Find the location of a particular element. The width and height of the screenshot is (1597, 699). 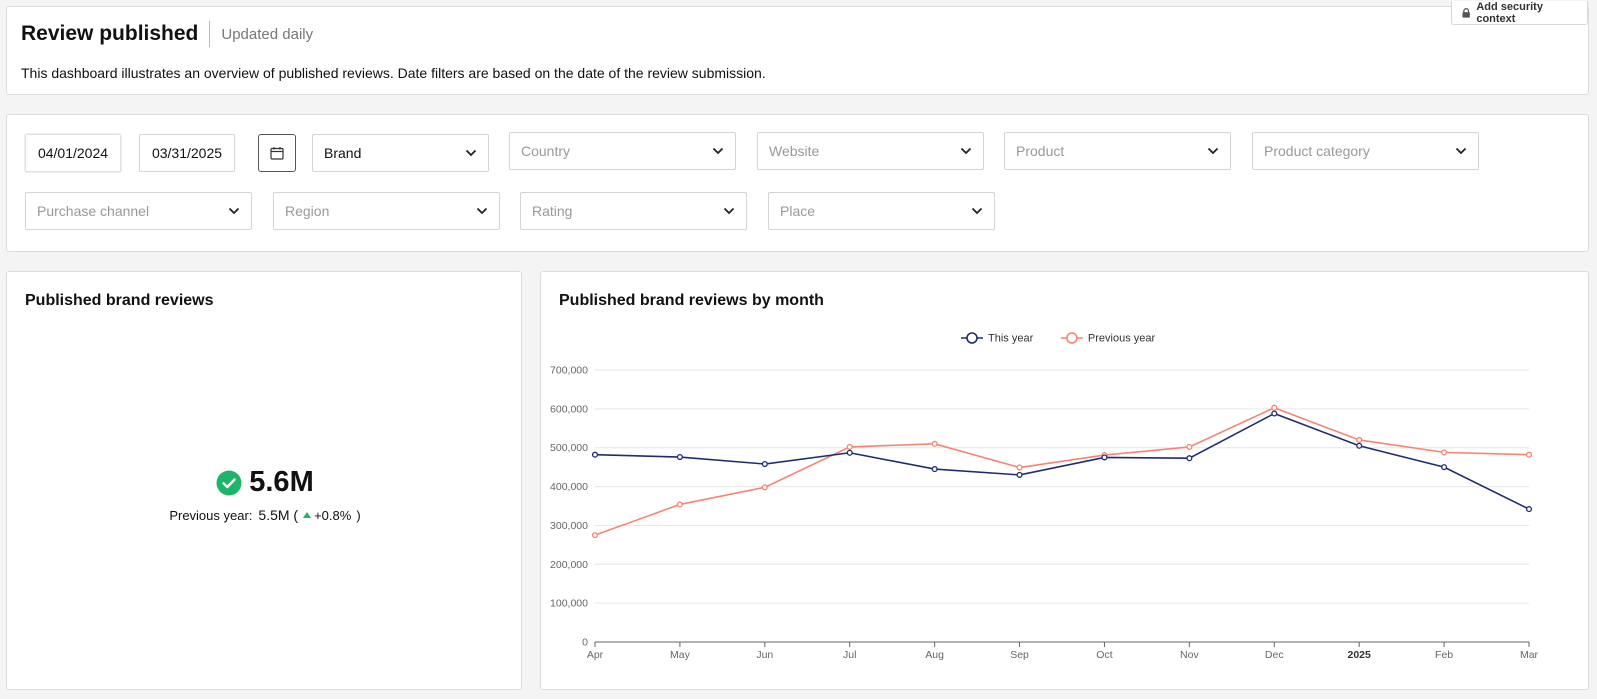

x-tick-label: 2025 is located at coordinates (1360, 655).